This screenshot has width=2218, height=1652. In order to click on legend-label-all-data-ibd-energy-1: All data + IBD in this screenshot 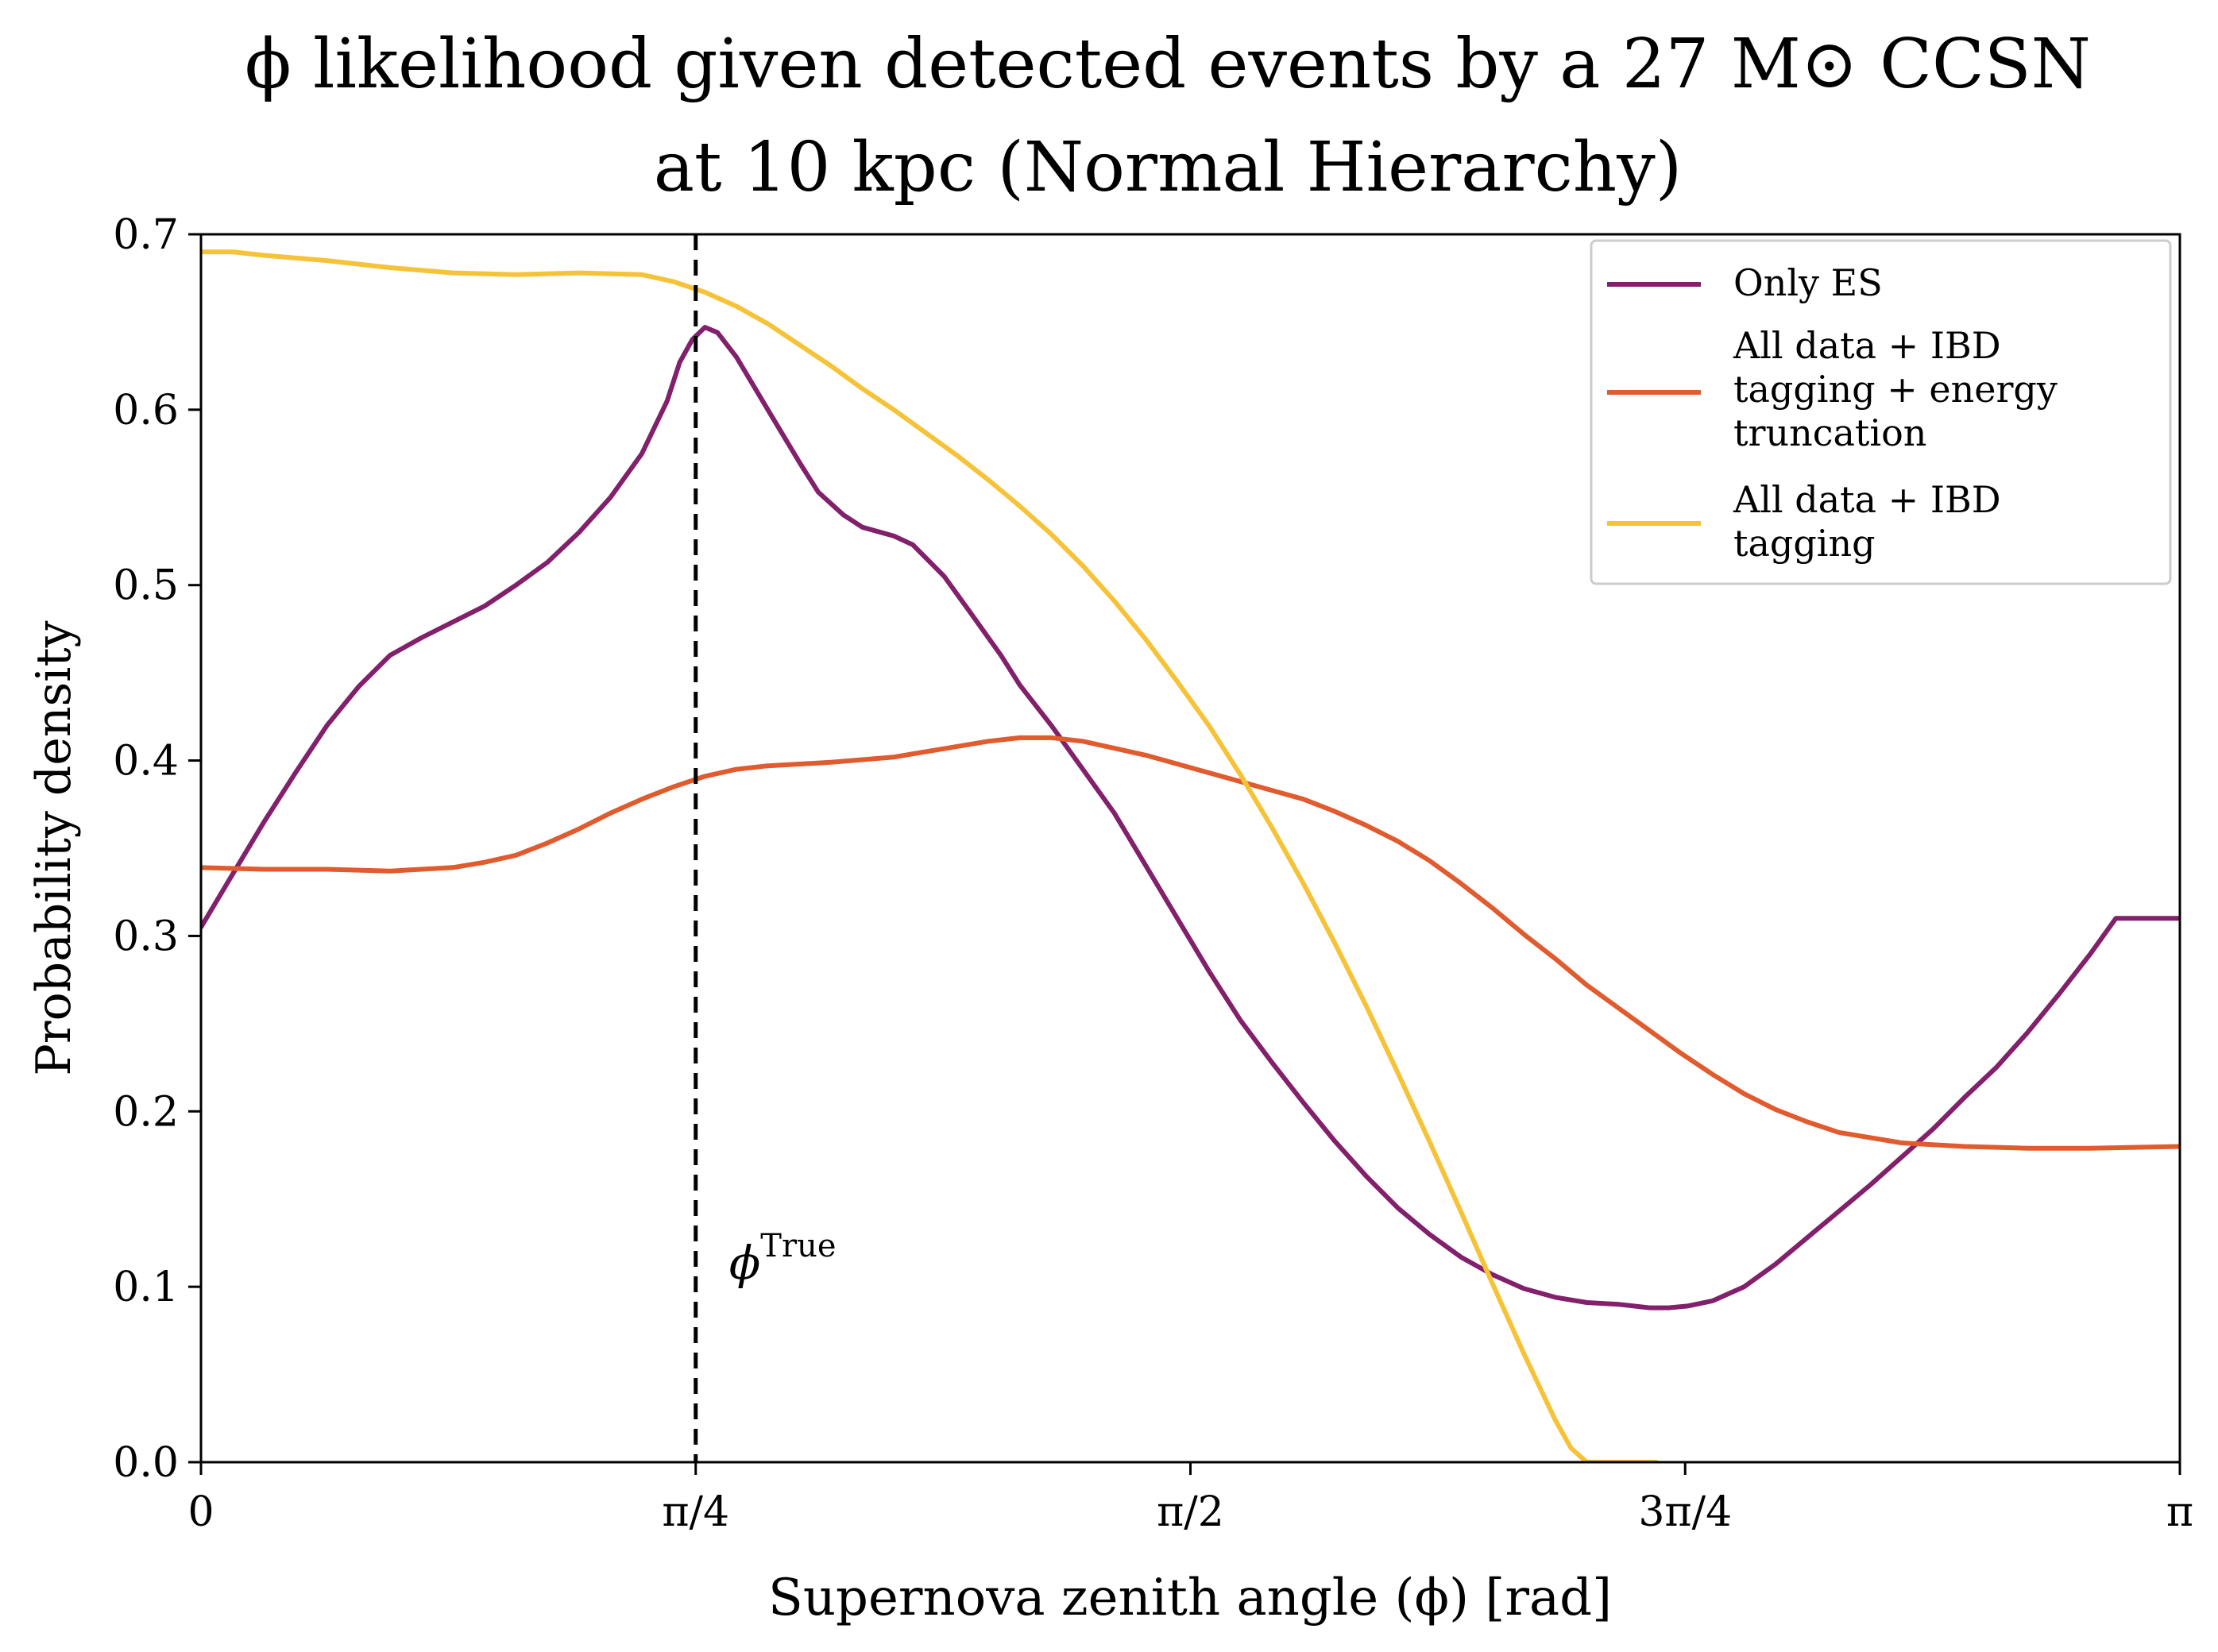, I will do `click(1867, 345)`.